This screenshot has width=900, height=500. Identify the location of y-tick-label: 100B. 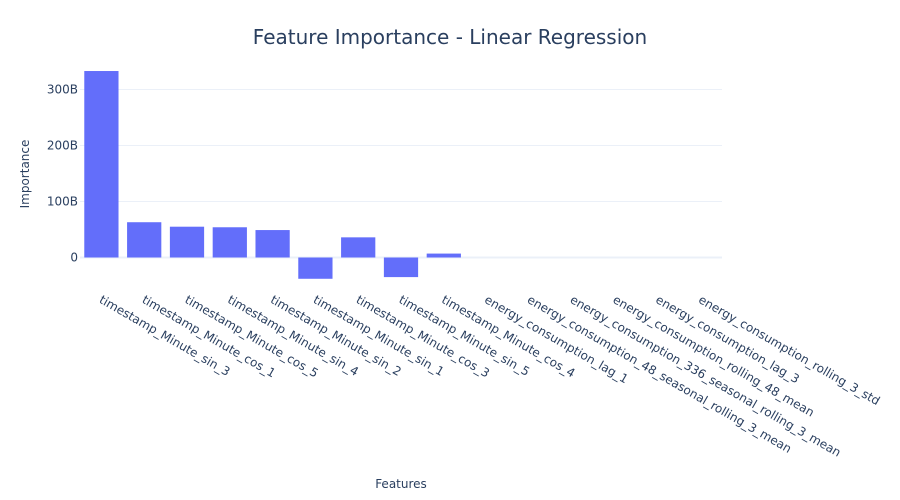
(62, 202).